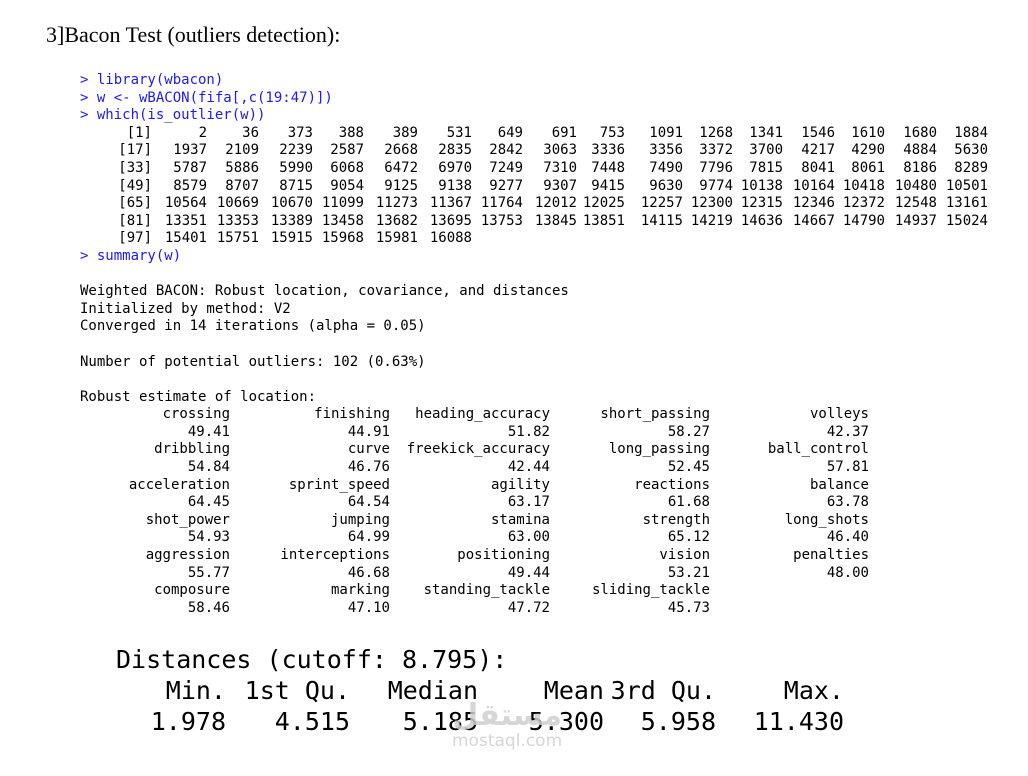 The width and height of the screenshot is (1028, 776). I want to click on distances-header-q1: 1st Qu., so click(297, 690).